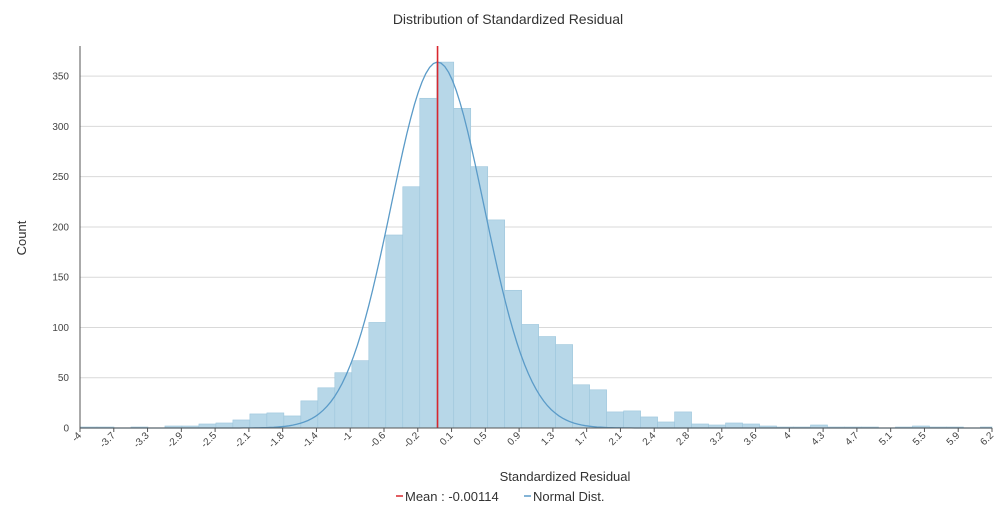  I want to click on x-tick-label: 5.1, so click(886, 439).